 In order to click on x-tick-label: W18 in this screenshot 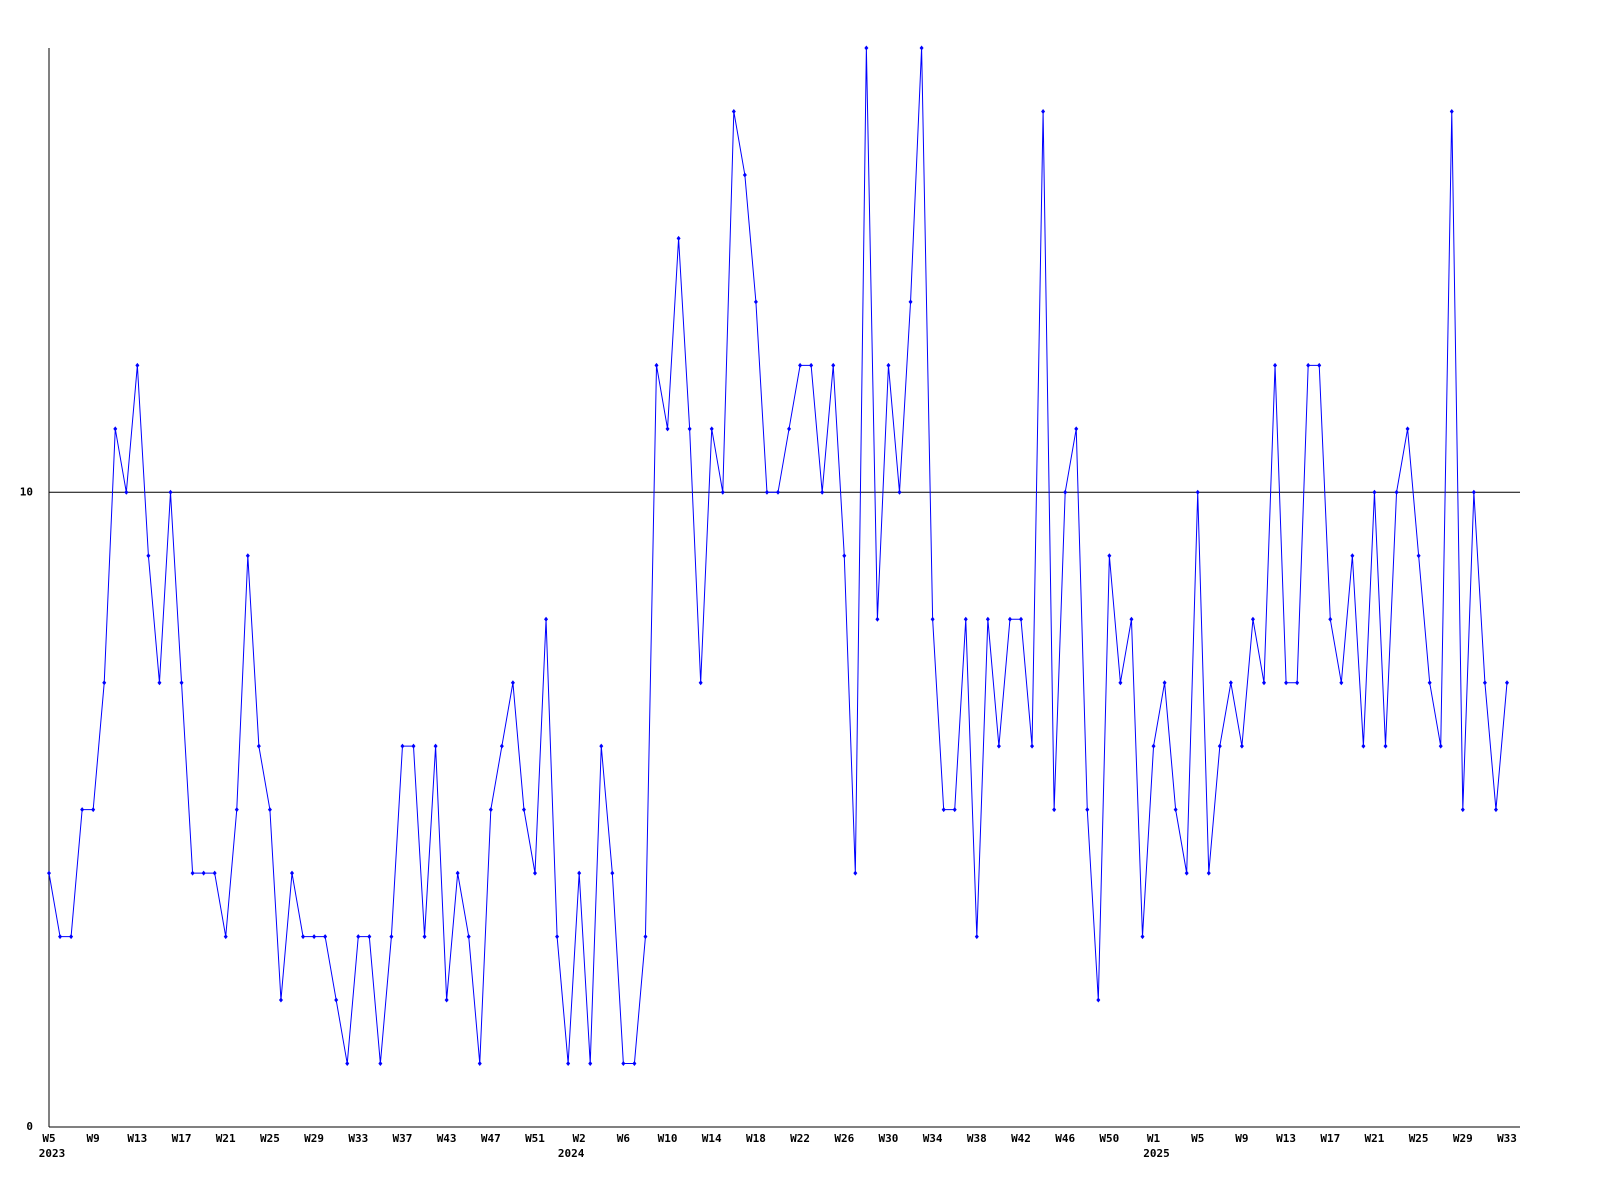, I will do `click(756, 1138)`.